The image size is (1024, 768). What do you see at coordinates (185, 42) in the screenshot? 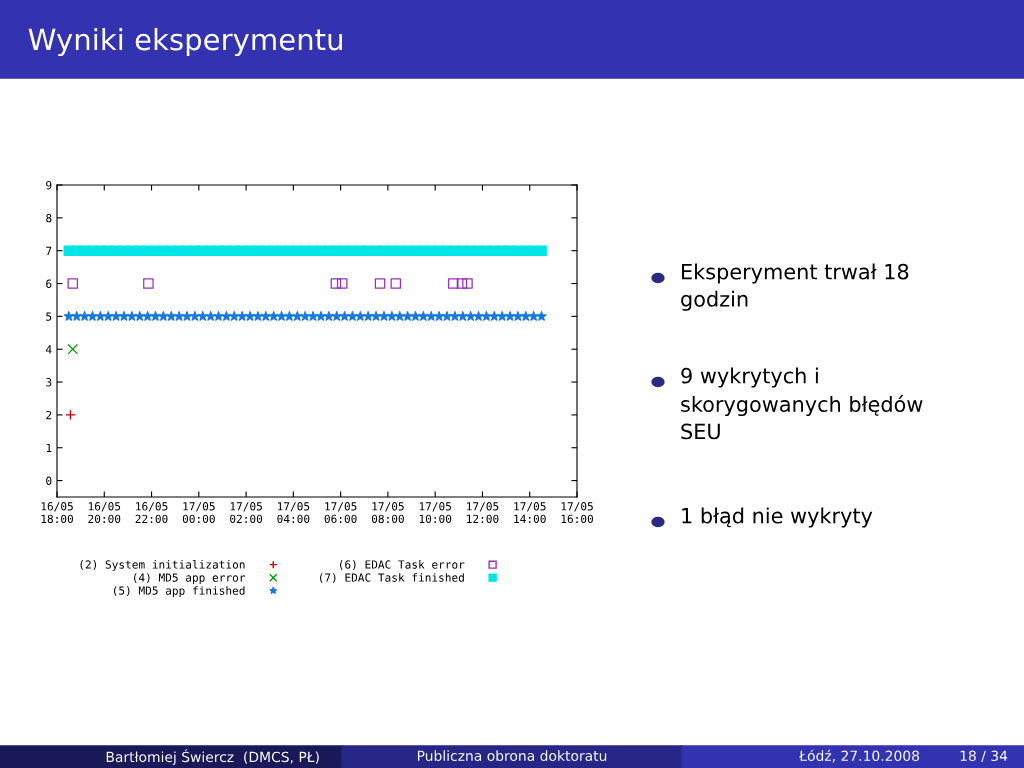
I see `chart-title: Wyniki eksperymentu` at bounding box center [185, 42].